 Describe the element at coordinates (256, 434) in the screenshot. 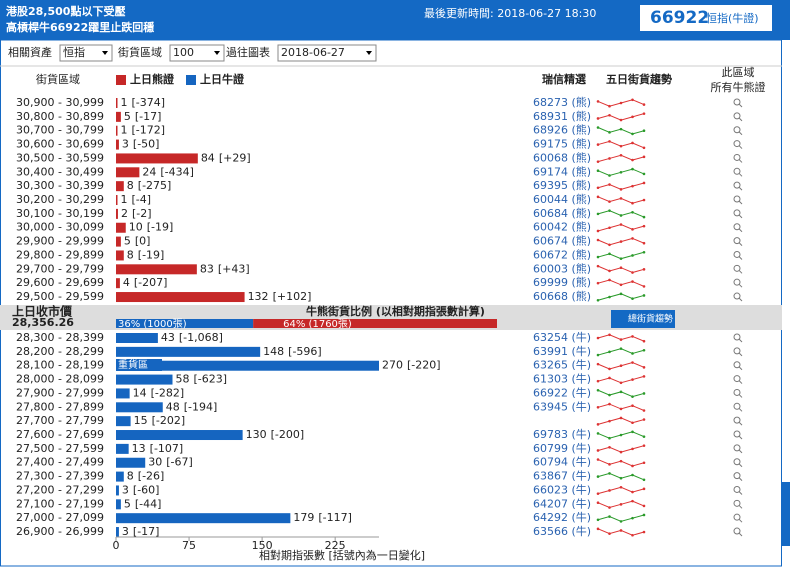

I see `value: 130` at that location.